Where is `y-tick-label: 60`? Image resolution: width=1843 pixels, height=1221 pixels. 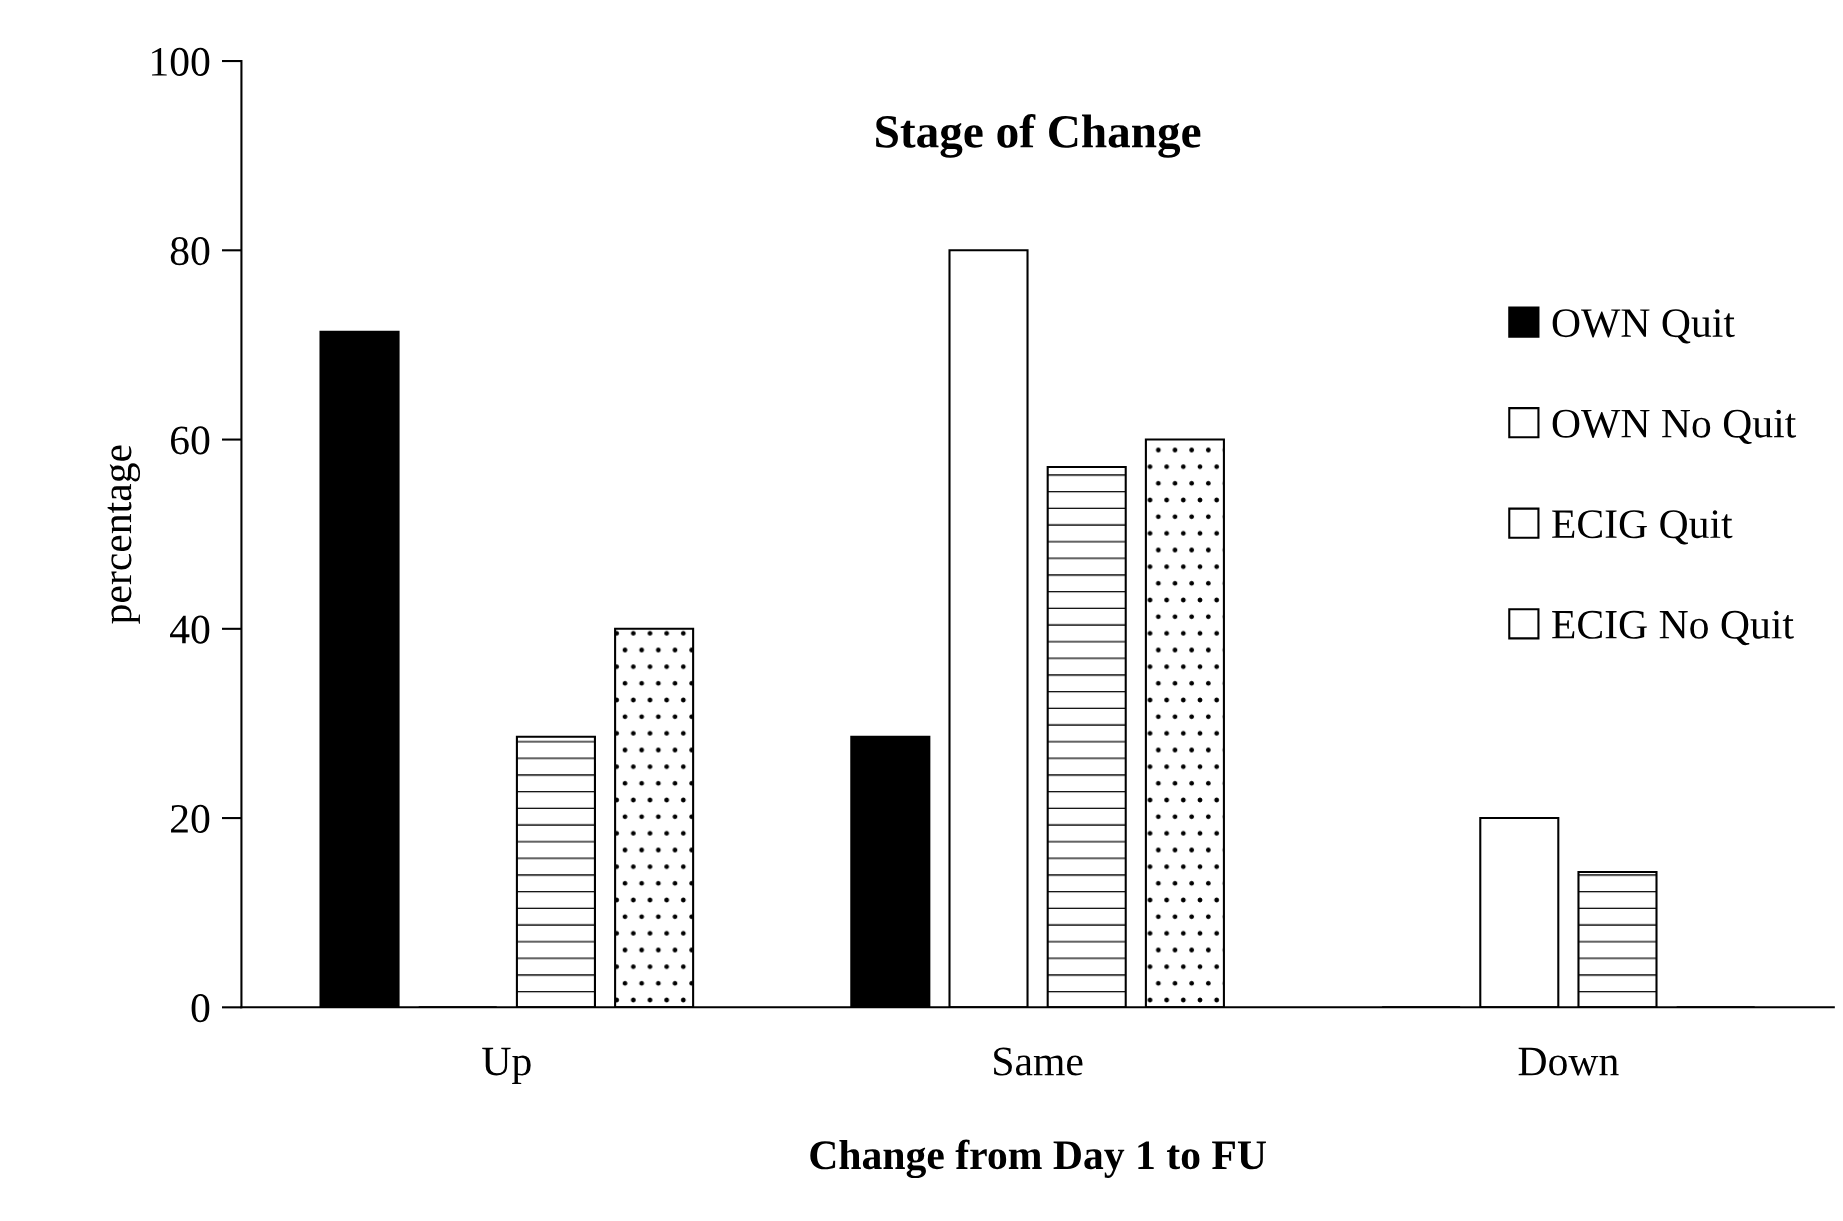
y-tick-label: 60 is located at coordinates (190, 440).